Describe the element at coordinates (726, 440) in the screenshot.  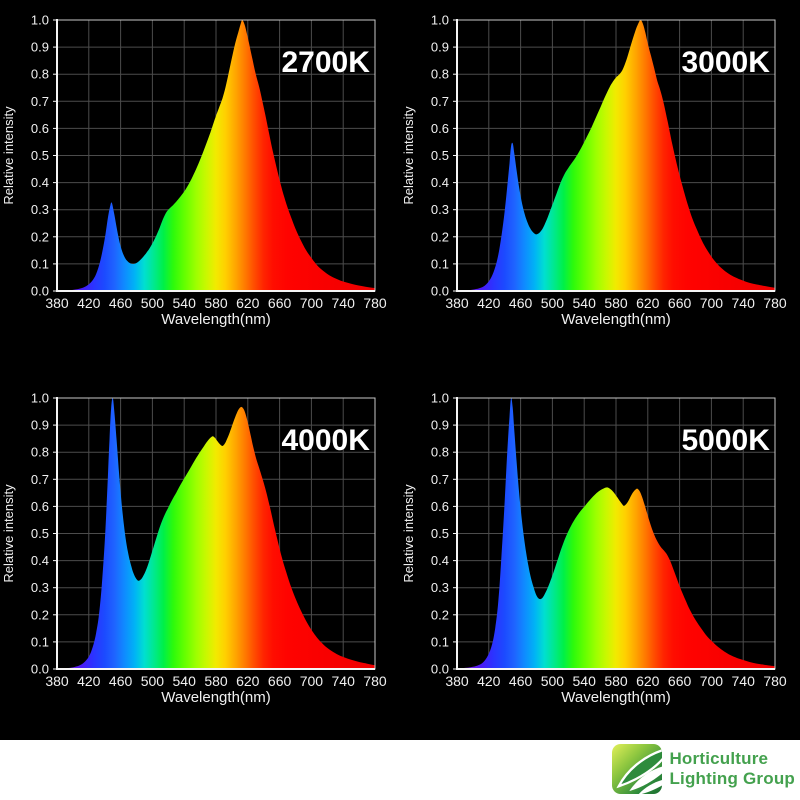
I see `chart-title: 5000K` at that location.